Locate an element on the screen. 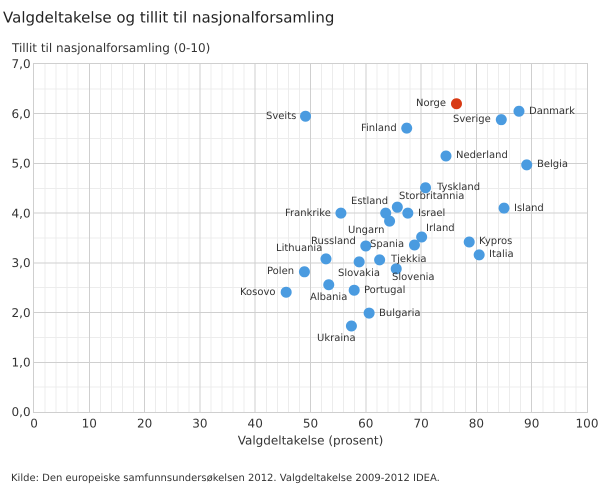 This screenshot has height=488, width=610. y-tick-label: 0,0 is located at coordinates (21, 412).